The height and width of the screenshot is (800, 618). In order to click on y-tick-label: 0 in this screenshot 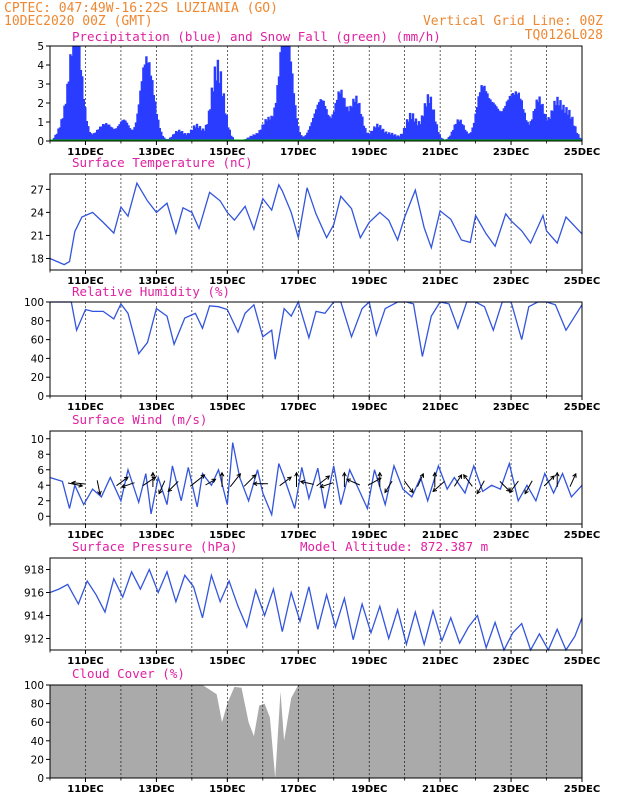, I will do `click(40, 397)`.